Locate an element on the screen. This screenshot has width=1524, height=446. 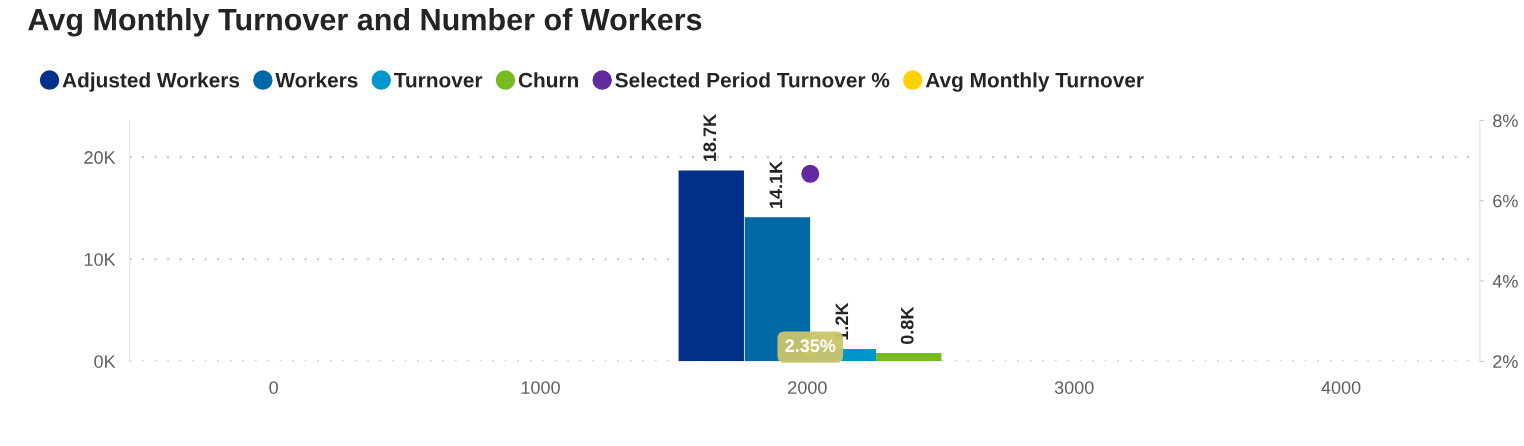
x-tick-label: 2000 is located at coordinates (807, 387).